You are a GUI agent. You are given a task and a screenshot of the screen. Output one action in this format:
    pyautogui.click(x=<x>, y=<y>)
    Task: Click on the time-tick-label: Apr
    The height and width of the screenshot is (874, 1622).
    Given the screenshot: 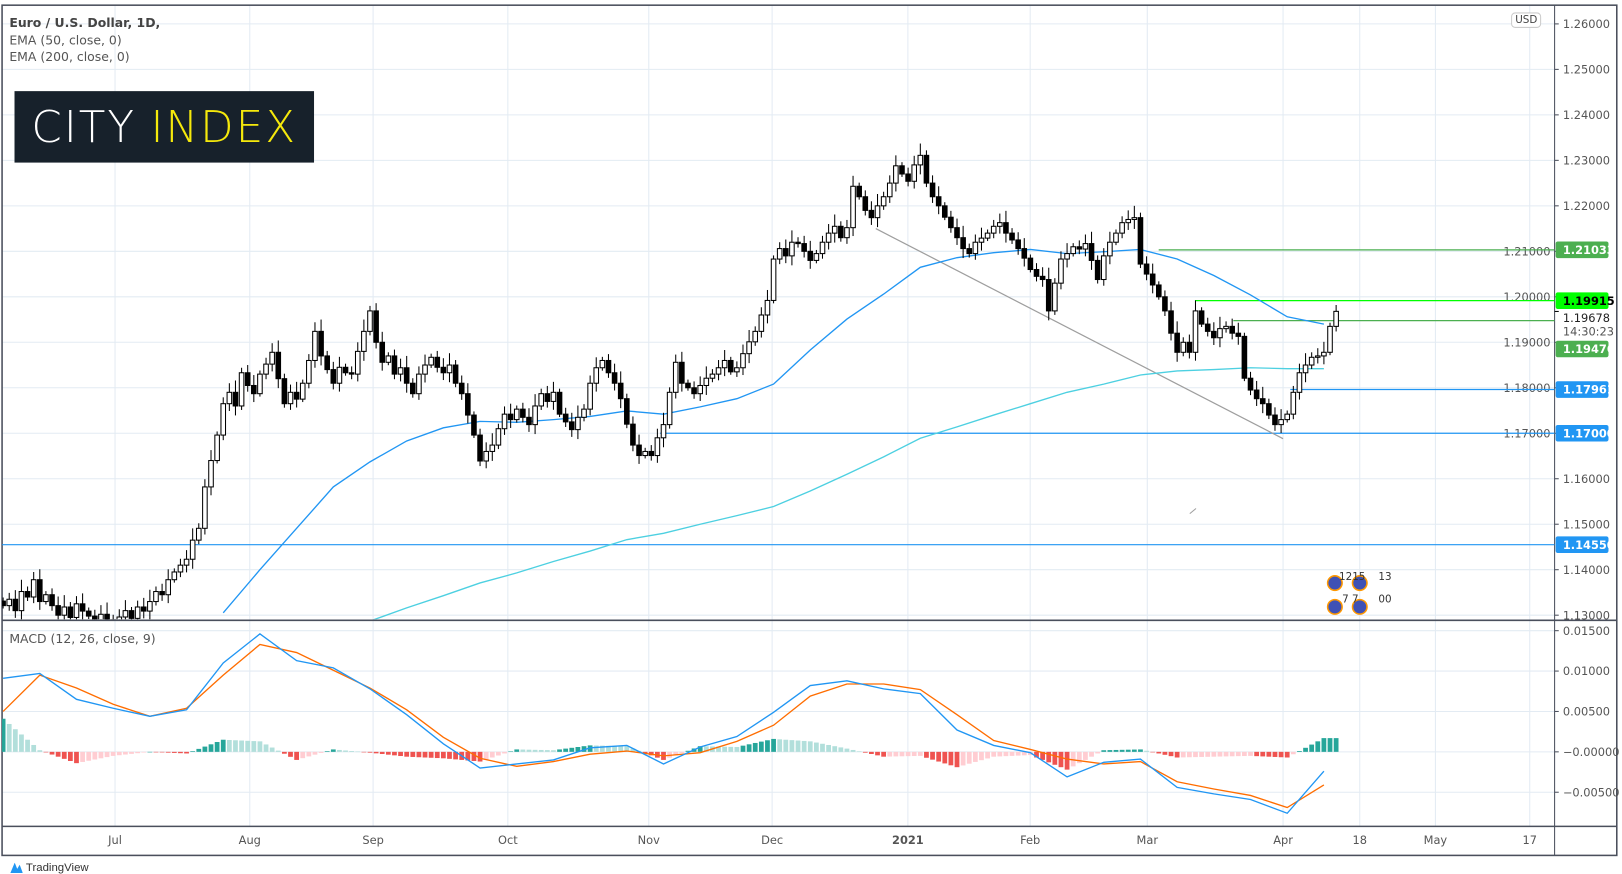 What is the action you would take?
    pyautogui.click(x=1283, y=840)
    